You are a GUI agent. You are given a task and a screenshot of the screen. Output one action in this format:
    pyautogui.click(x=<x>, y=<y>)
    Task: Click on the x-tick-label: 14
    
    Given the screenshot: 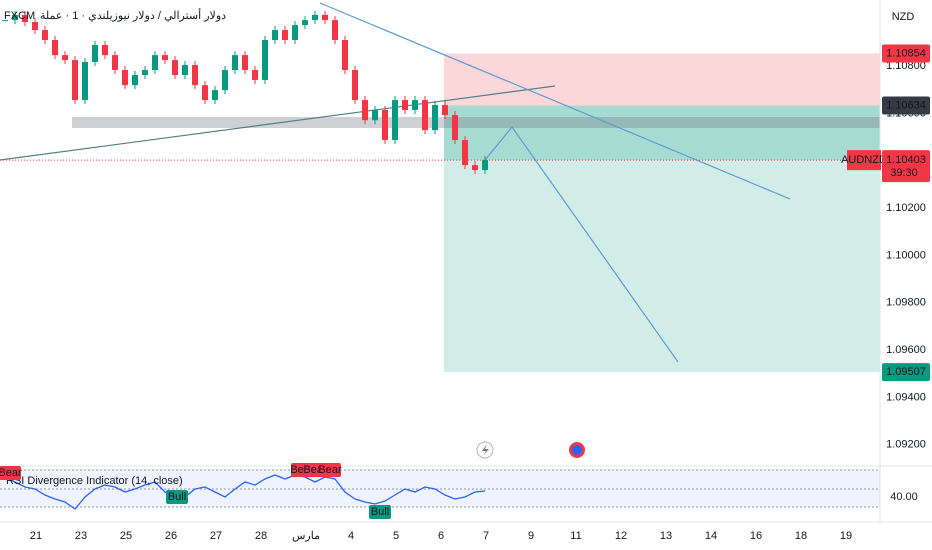 What is the action you would take?
    pyautogui.click(x=711, y=536)
    